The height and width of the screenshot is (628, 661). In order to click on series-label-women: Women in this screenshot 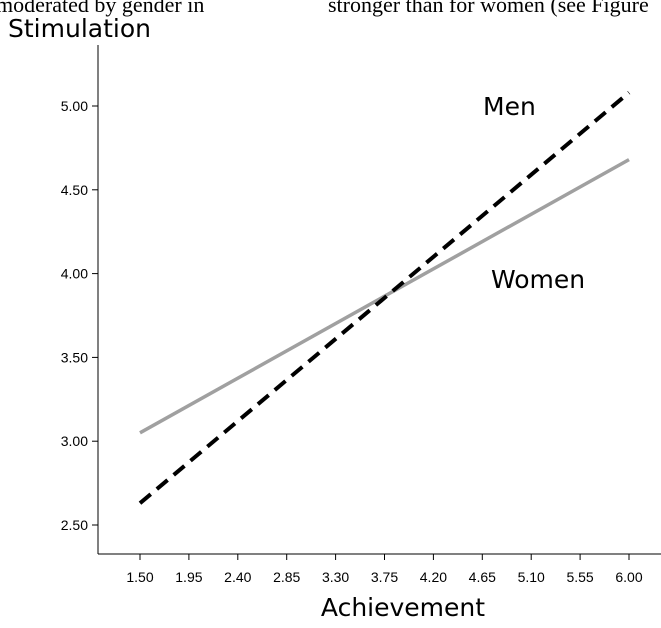, I will do `click(538, 279)`.